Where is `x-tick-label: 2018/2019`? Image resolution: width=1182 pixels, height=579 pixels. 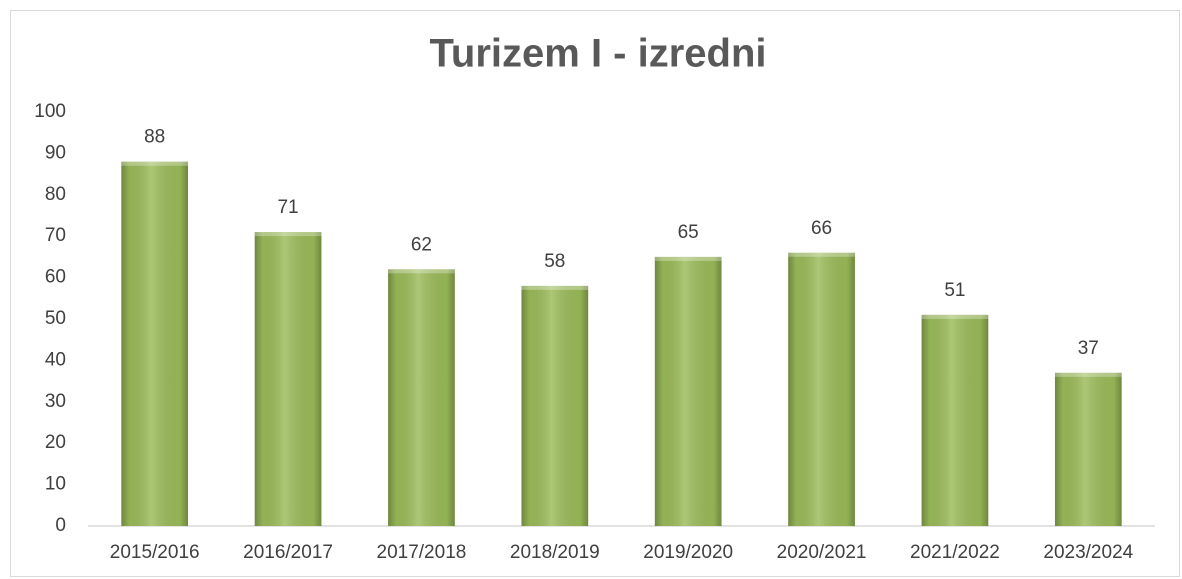 x-tick-label: 2018/2019 is located at coordinates (555, 552).